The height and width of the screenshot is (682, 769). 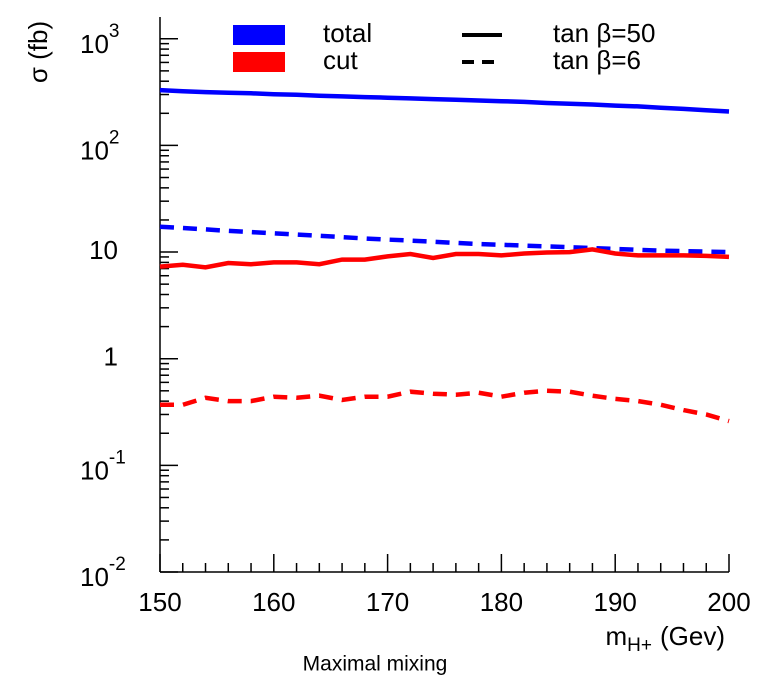 What do you see at coordinates (117, 564) in the screenshot?
I see `y-tick-label-exponent: -2` at bounding box center [117, 564].